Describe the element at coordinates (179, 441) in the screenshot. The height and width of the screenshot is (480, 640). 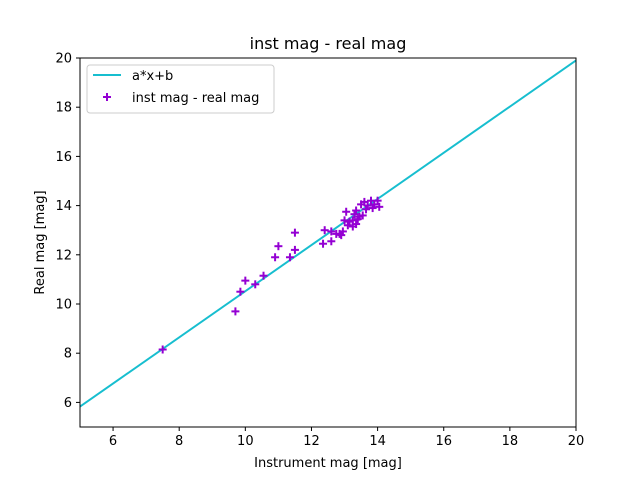
I see `x-tick-label: 8` at that location.